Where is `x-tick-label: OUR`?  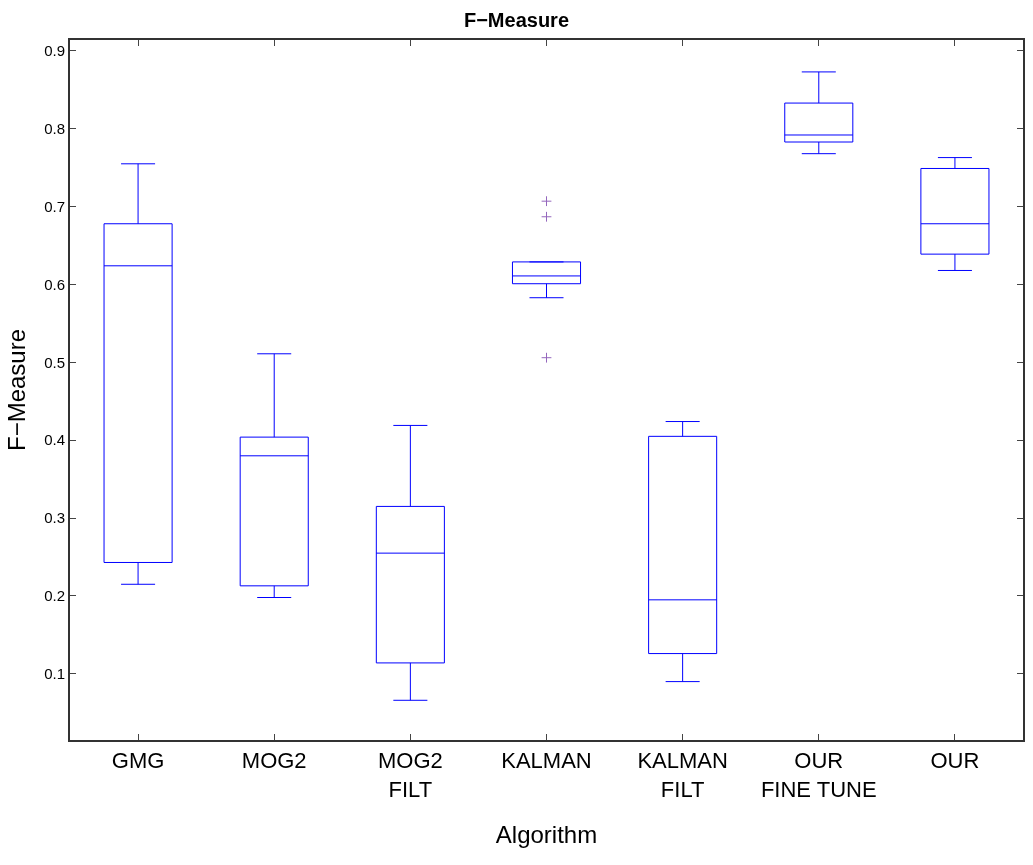
x-tick-label: OUR is located at coordinates (955, 761).